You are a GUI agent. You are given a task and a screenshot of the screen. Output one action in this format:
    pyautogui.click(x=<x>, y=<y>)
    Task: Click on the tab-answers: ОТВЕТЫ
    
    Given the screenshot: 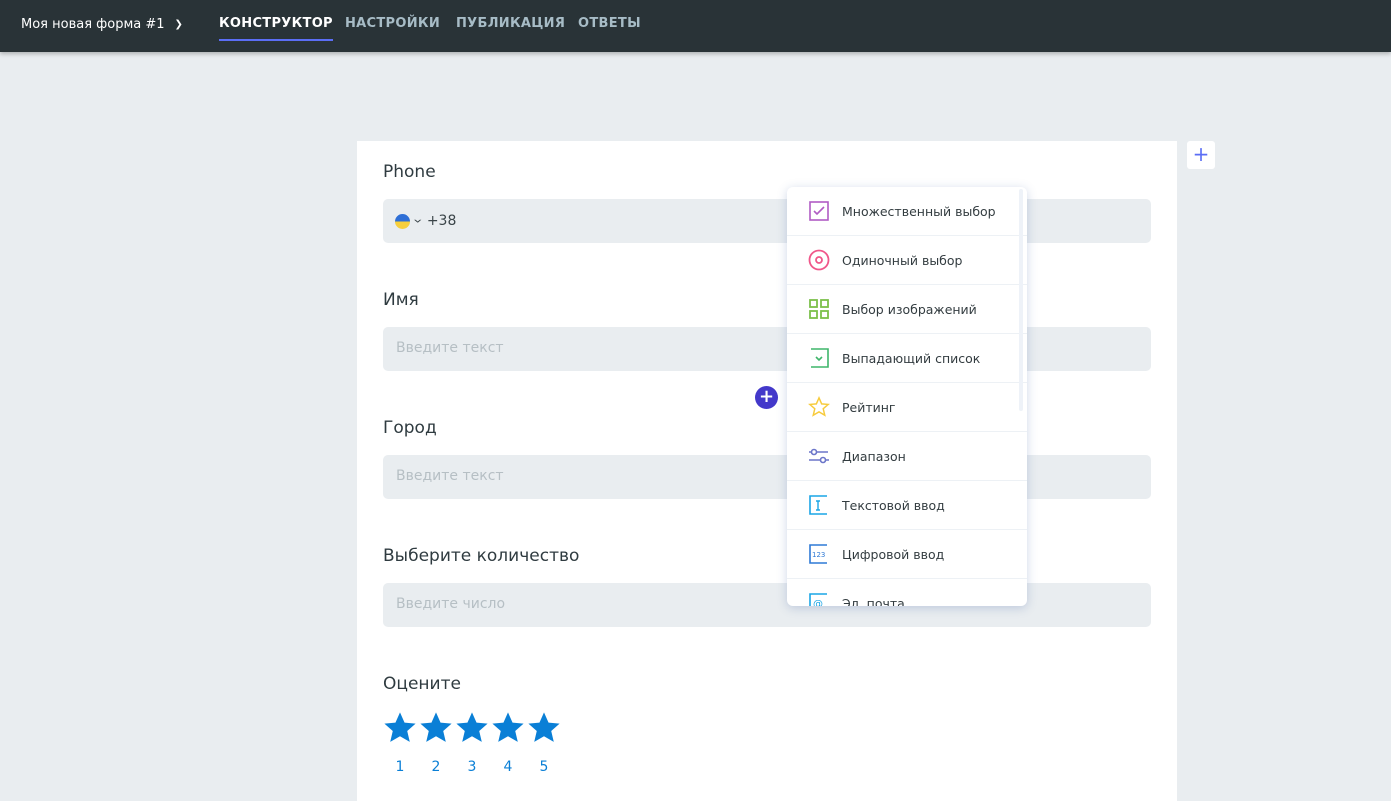 What is the action you would take?
    pyautogui.click(x=609, y=23)
    